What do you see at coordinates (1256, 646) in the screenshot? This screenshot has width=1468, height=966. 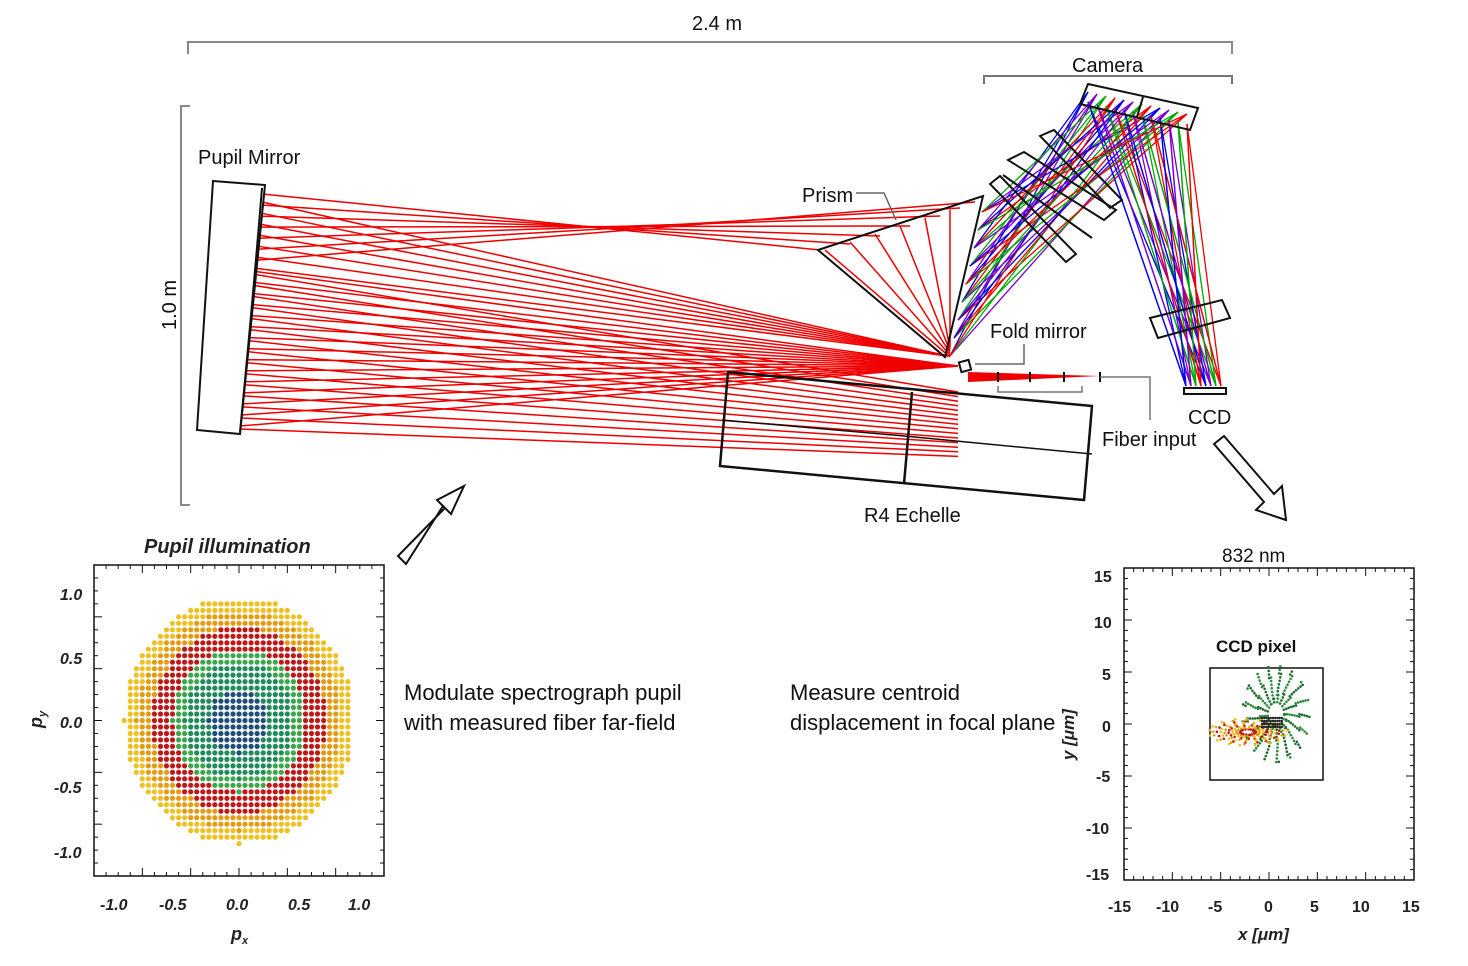 I see `ccd-pixel-label: CCD pixel` at bounding box center [1256, 646].